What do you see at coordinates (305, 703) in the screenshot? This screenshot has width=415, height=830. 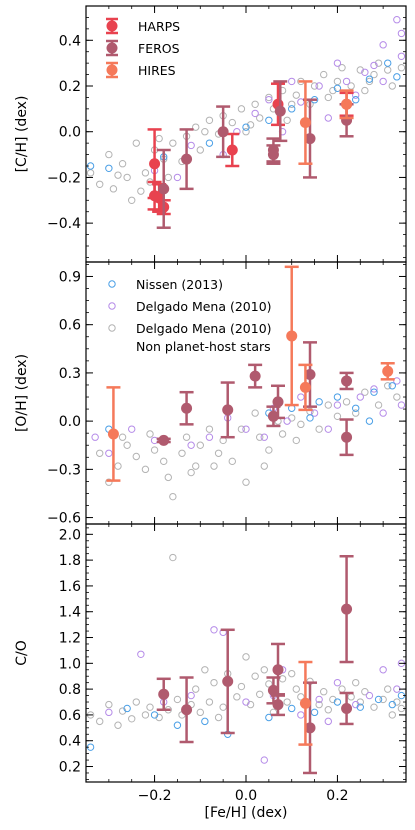 I see `hires-point` at bounding box center [305, 703].